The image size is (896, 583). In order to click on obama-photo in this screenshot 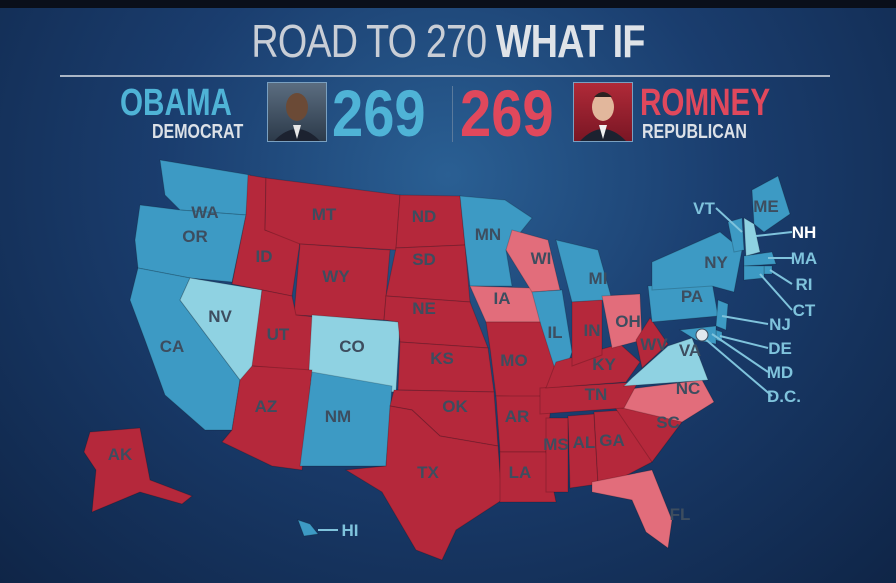, I will do `click(297, 112)`.